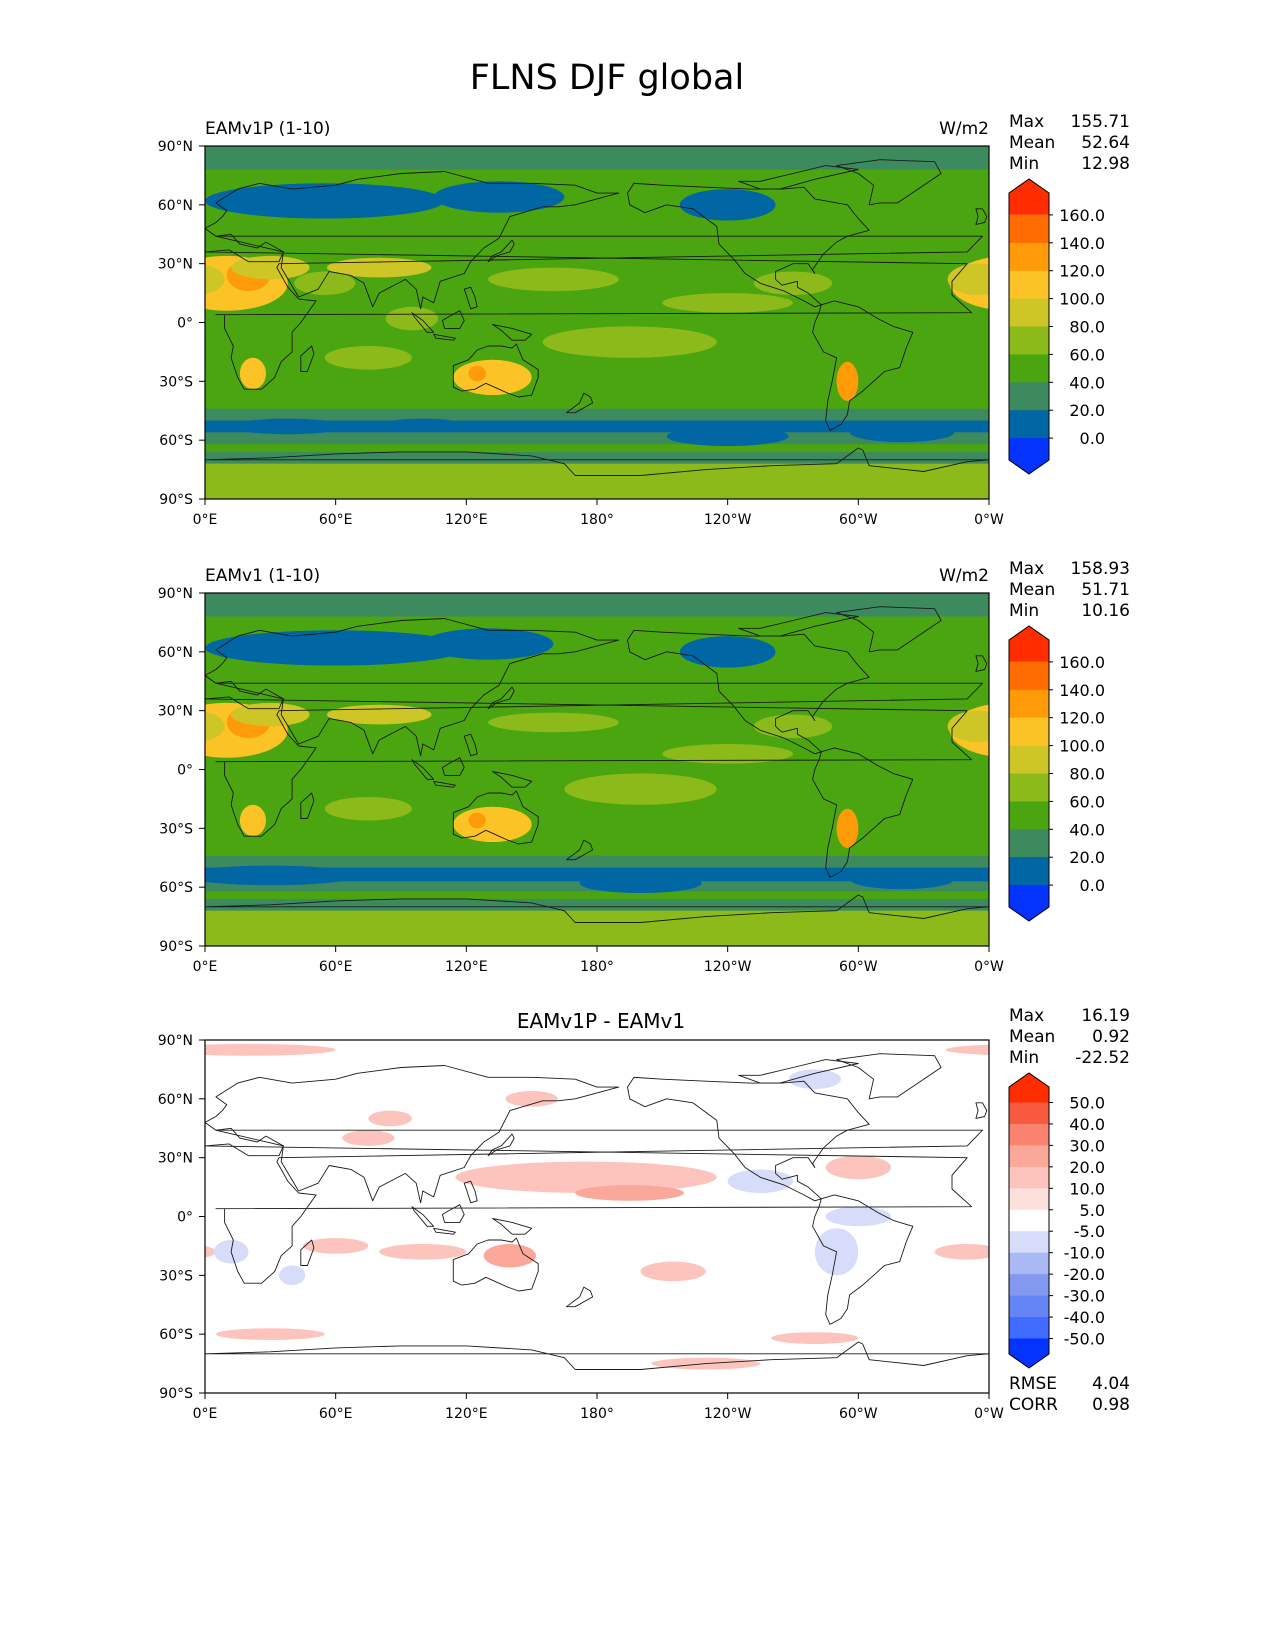  What do you see at coordinates (466, 1414) in the screenshot?
I see `x-tick-label: 120°E` at bounding box center [466, 1414].